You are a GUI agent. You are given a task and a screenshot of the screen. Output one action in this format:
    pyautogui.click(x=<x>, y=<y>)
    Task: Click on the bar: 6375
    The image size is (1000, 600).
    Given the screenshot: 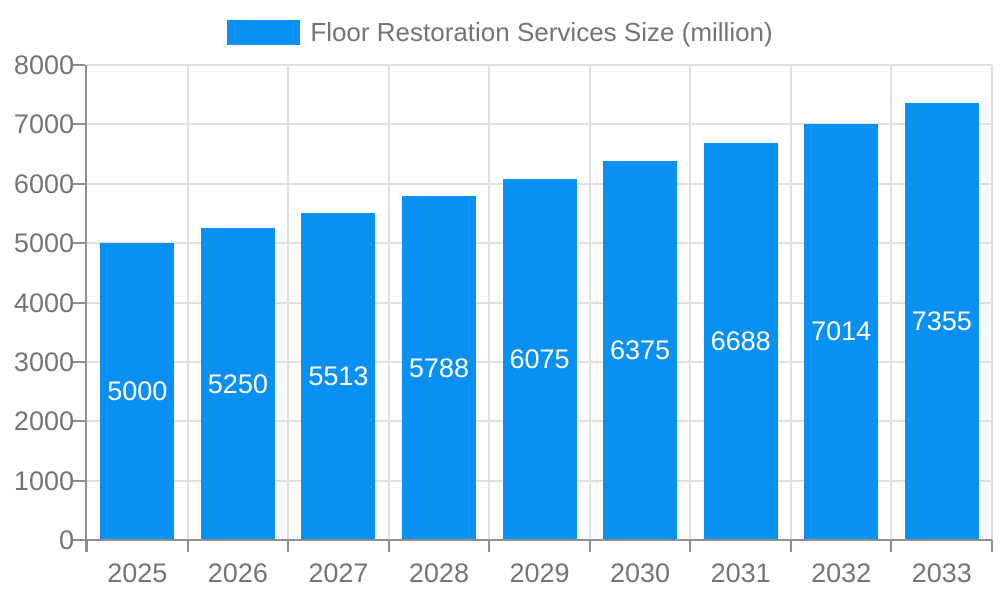 What is the action you would take?
    pyautogui.click(x=640, y=350)
    